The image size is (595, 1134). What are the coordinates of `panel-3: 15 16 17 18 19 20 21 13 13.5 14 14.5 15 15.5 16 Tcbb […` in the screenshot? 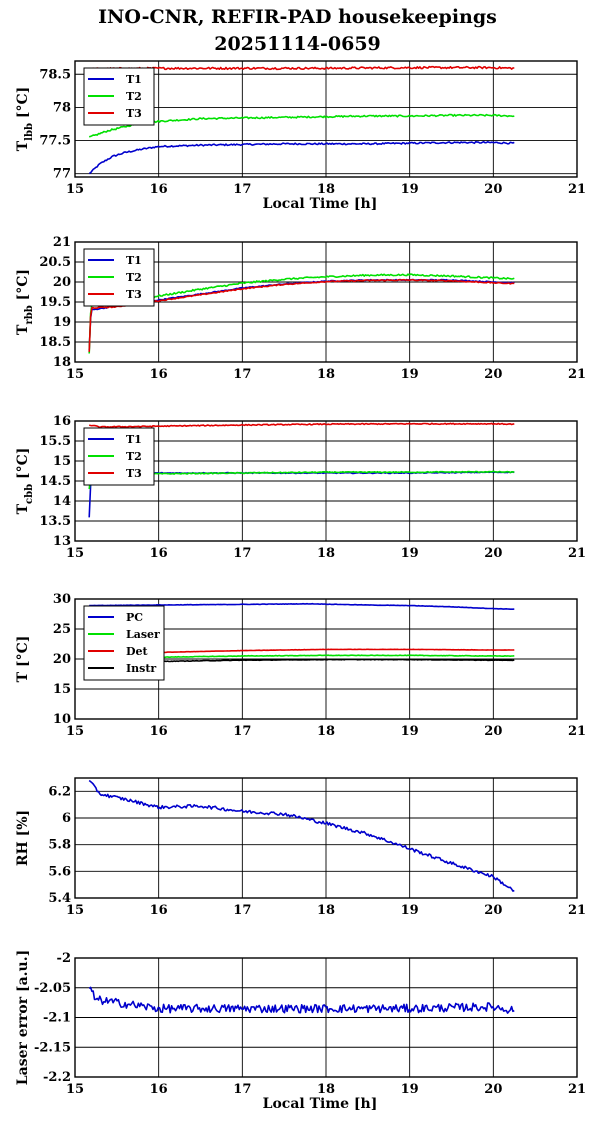 It's located at (300, 487).